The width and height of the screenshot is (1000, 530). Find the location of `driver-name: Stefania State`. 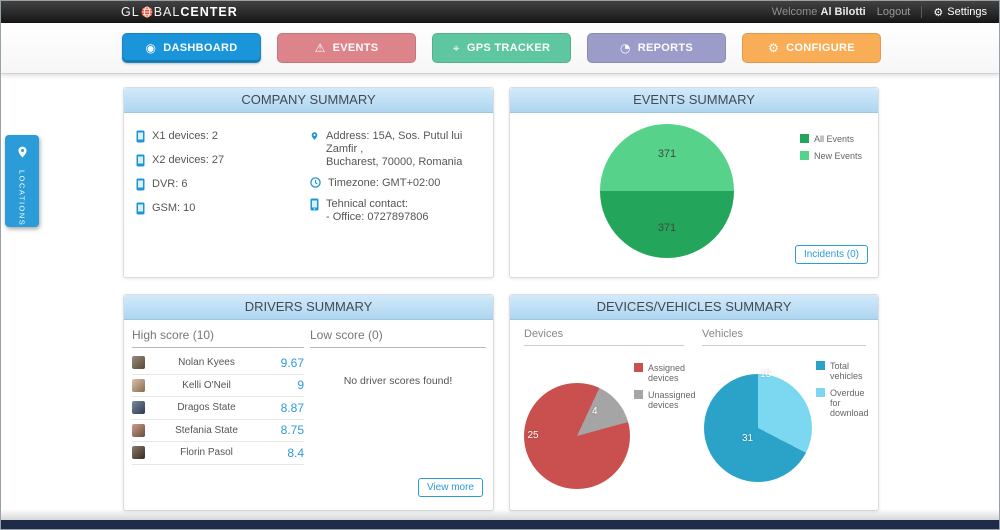

driver-name: Stefania State is located at coordinates (206, 430).